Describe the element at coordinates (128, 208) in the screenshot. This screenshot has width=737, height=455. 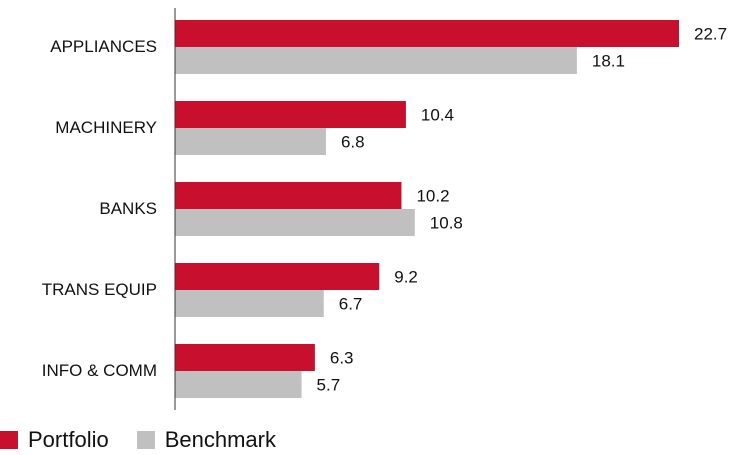
I see `category-label: BANKS` at that location.